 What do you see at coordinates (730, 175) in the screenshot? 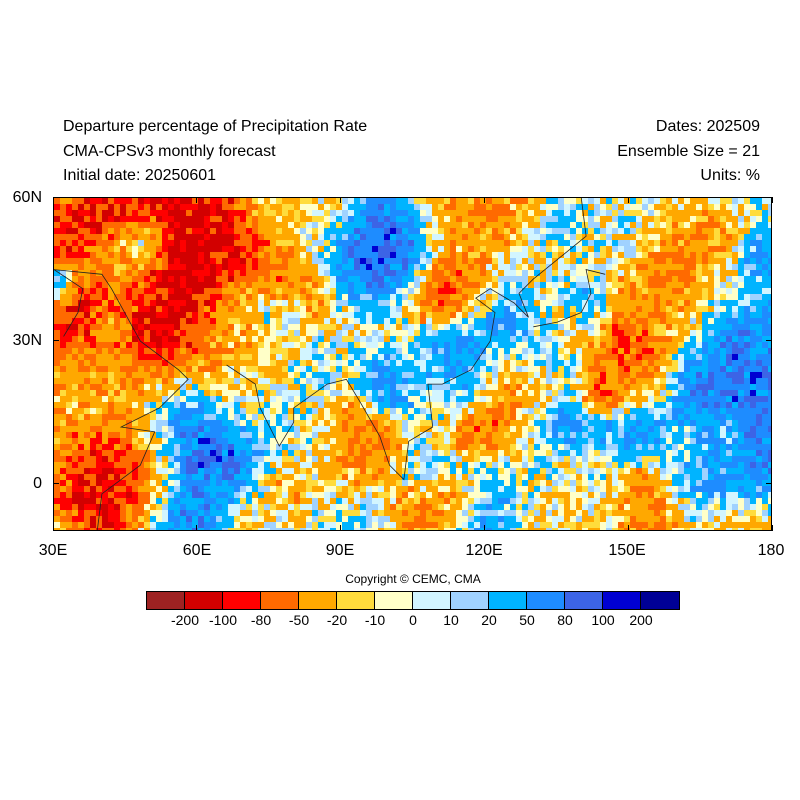
I see `units-label: Units: %` at bounding box center [730, 175].